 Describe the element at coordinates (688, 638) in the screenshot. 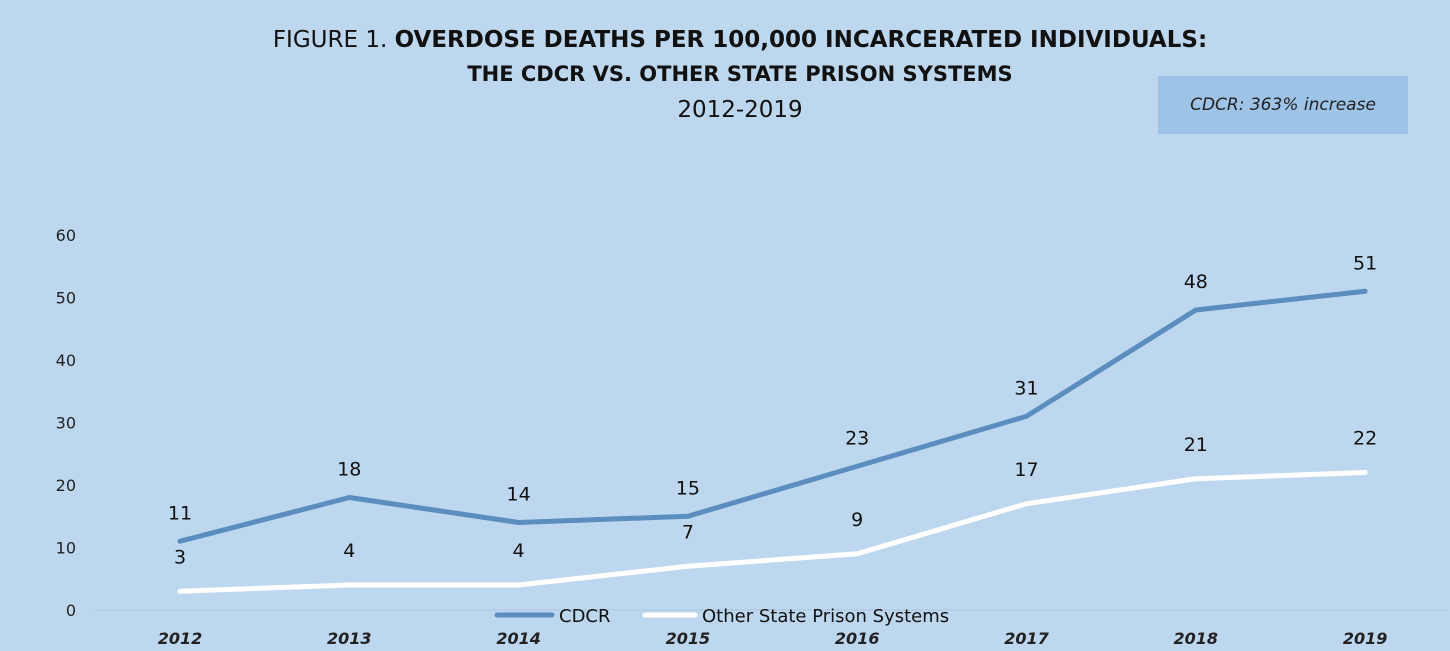

I see `x-tick-label: 2015` at that location.